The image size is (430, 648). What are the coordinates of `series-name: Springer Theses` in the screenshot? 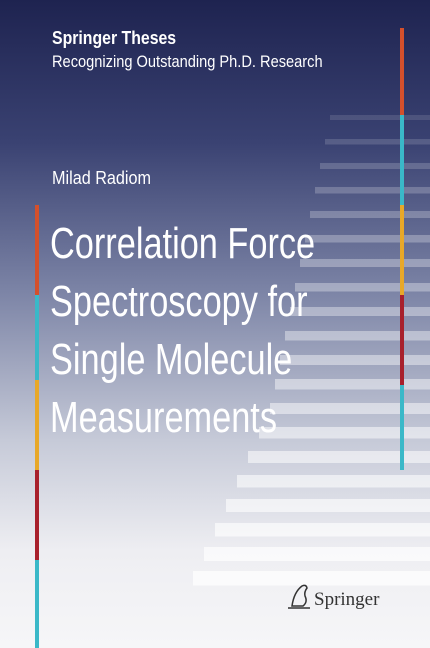 It's located at (114, 38).